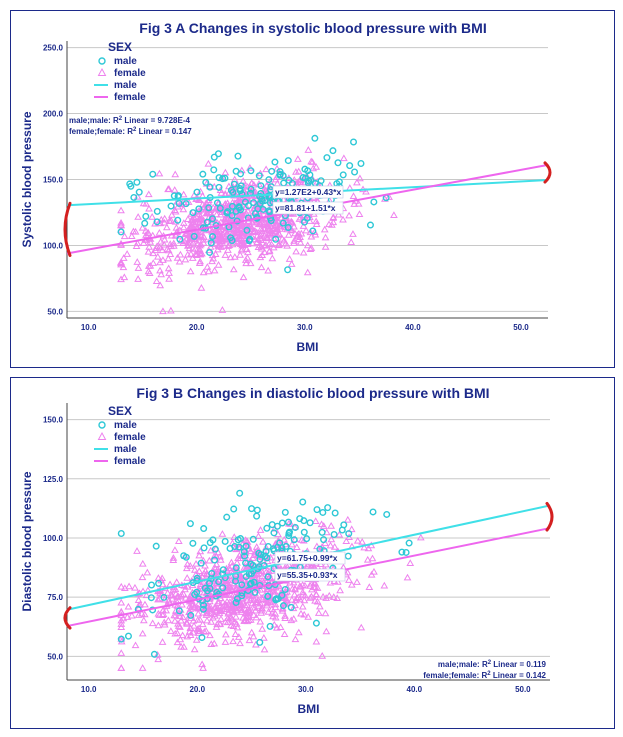 This screenshot has height=737, width=623. Describe the element at coordinates (305, 208) in the screenshot. I see `female-equation: y=81.81+1.51*x` at that location.